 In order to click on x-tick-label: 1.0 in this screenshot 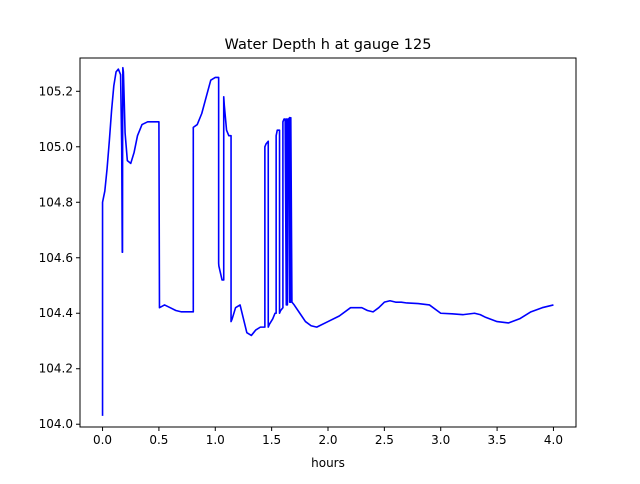, I will do `click(215, 440)`.